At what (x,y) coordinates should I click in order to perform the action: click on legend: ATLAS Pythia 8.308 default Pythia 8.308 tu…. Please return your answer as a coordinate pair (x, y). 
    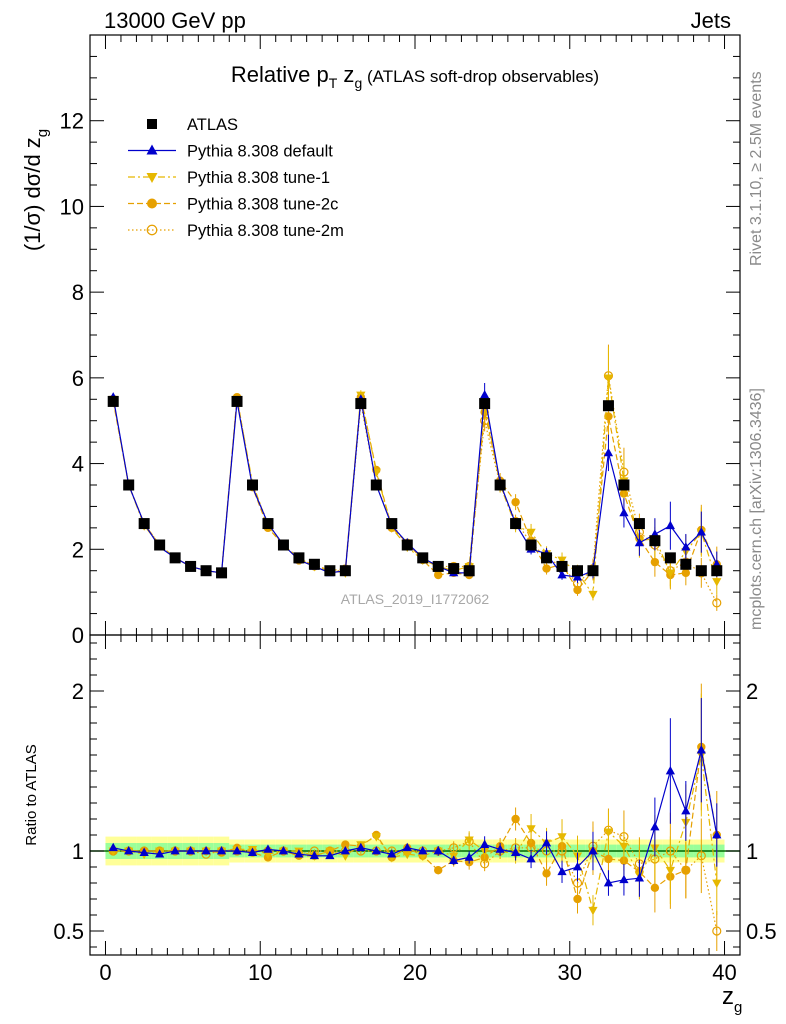
    Looking at the image, I should click on (236, 178).